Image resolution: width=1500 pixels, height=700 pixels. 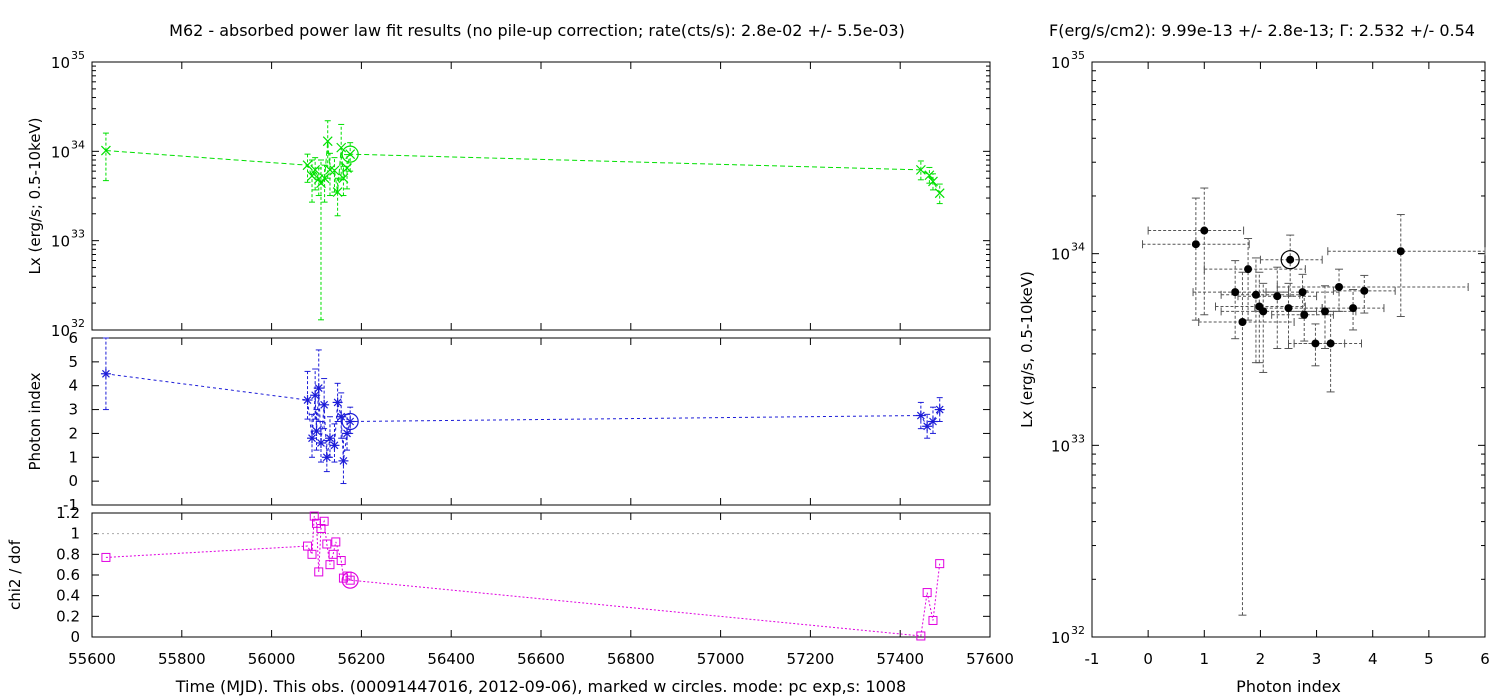 I want to click on y-tick-label: 1, so click(x=73, y=457).